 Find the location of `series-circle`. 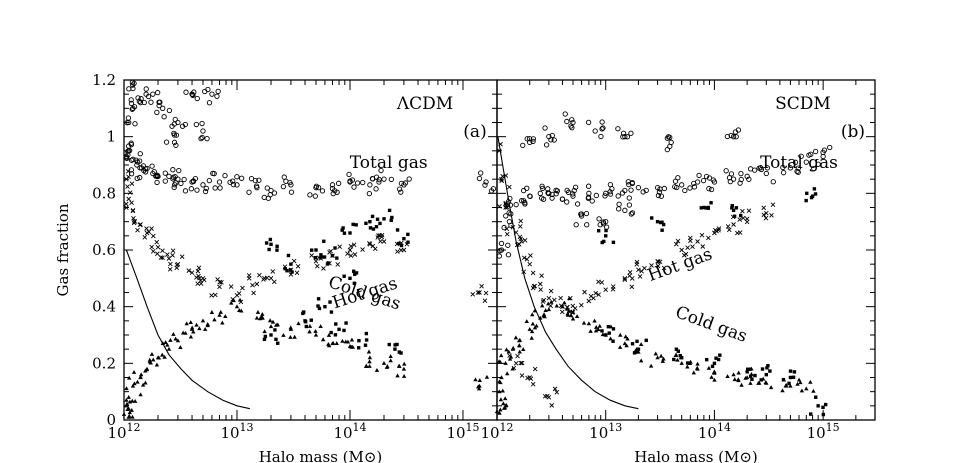

series-circle is located at coordinates (664, 185).